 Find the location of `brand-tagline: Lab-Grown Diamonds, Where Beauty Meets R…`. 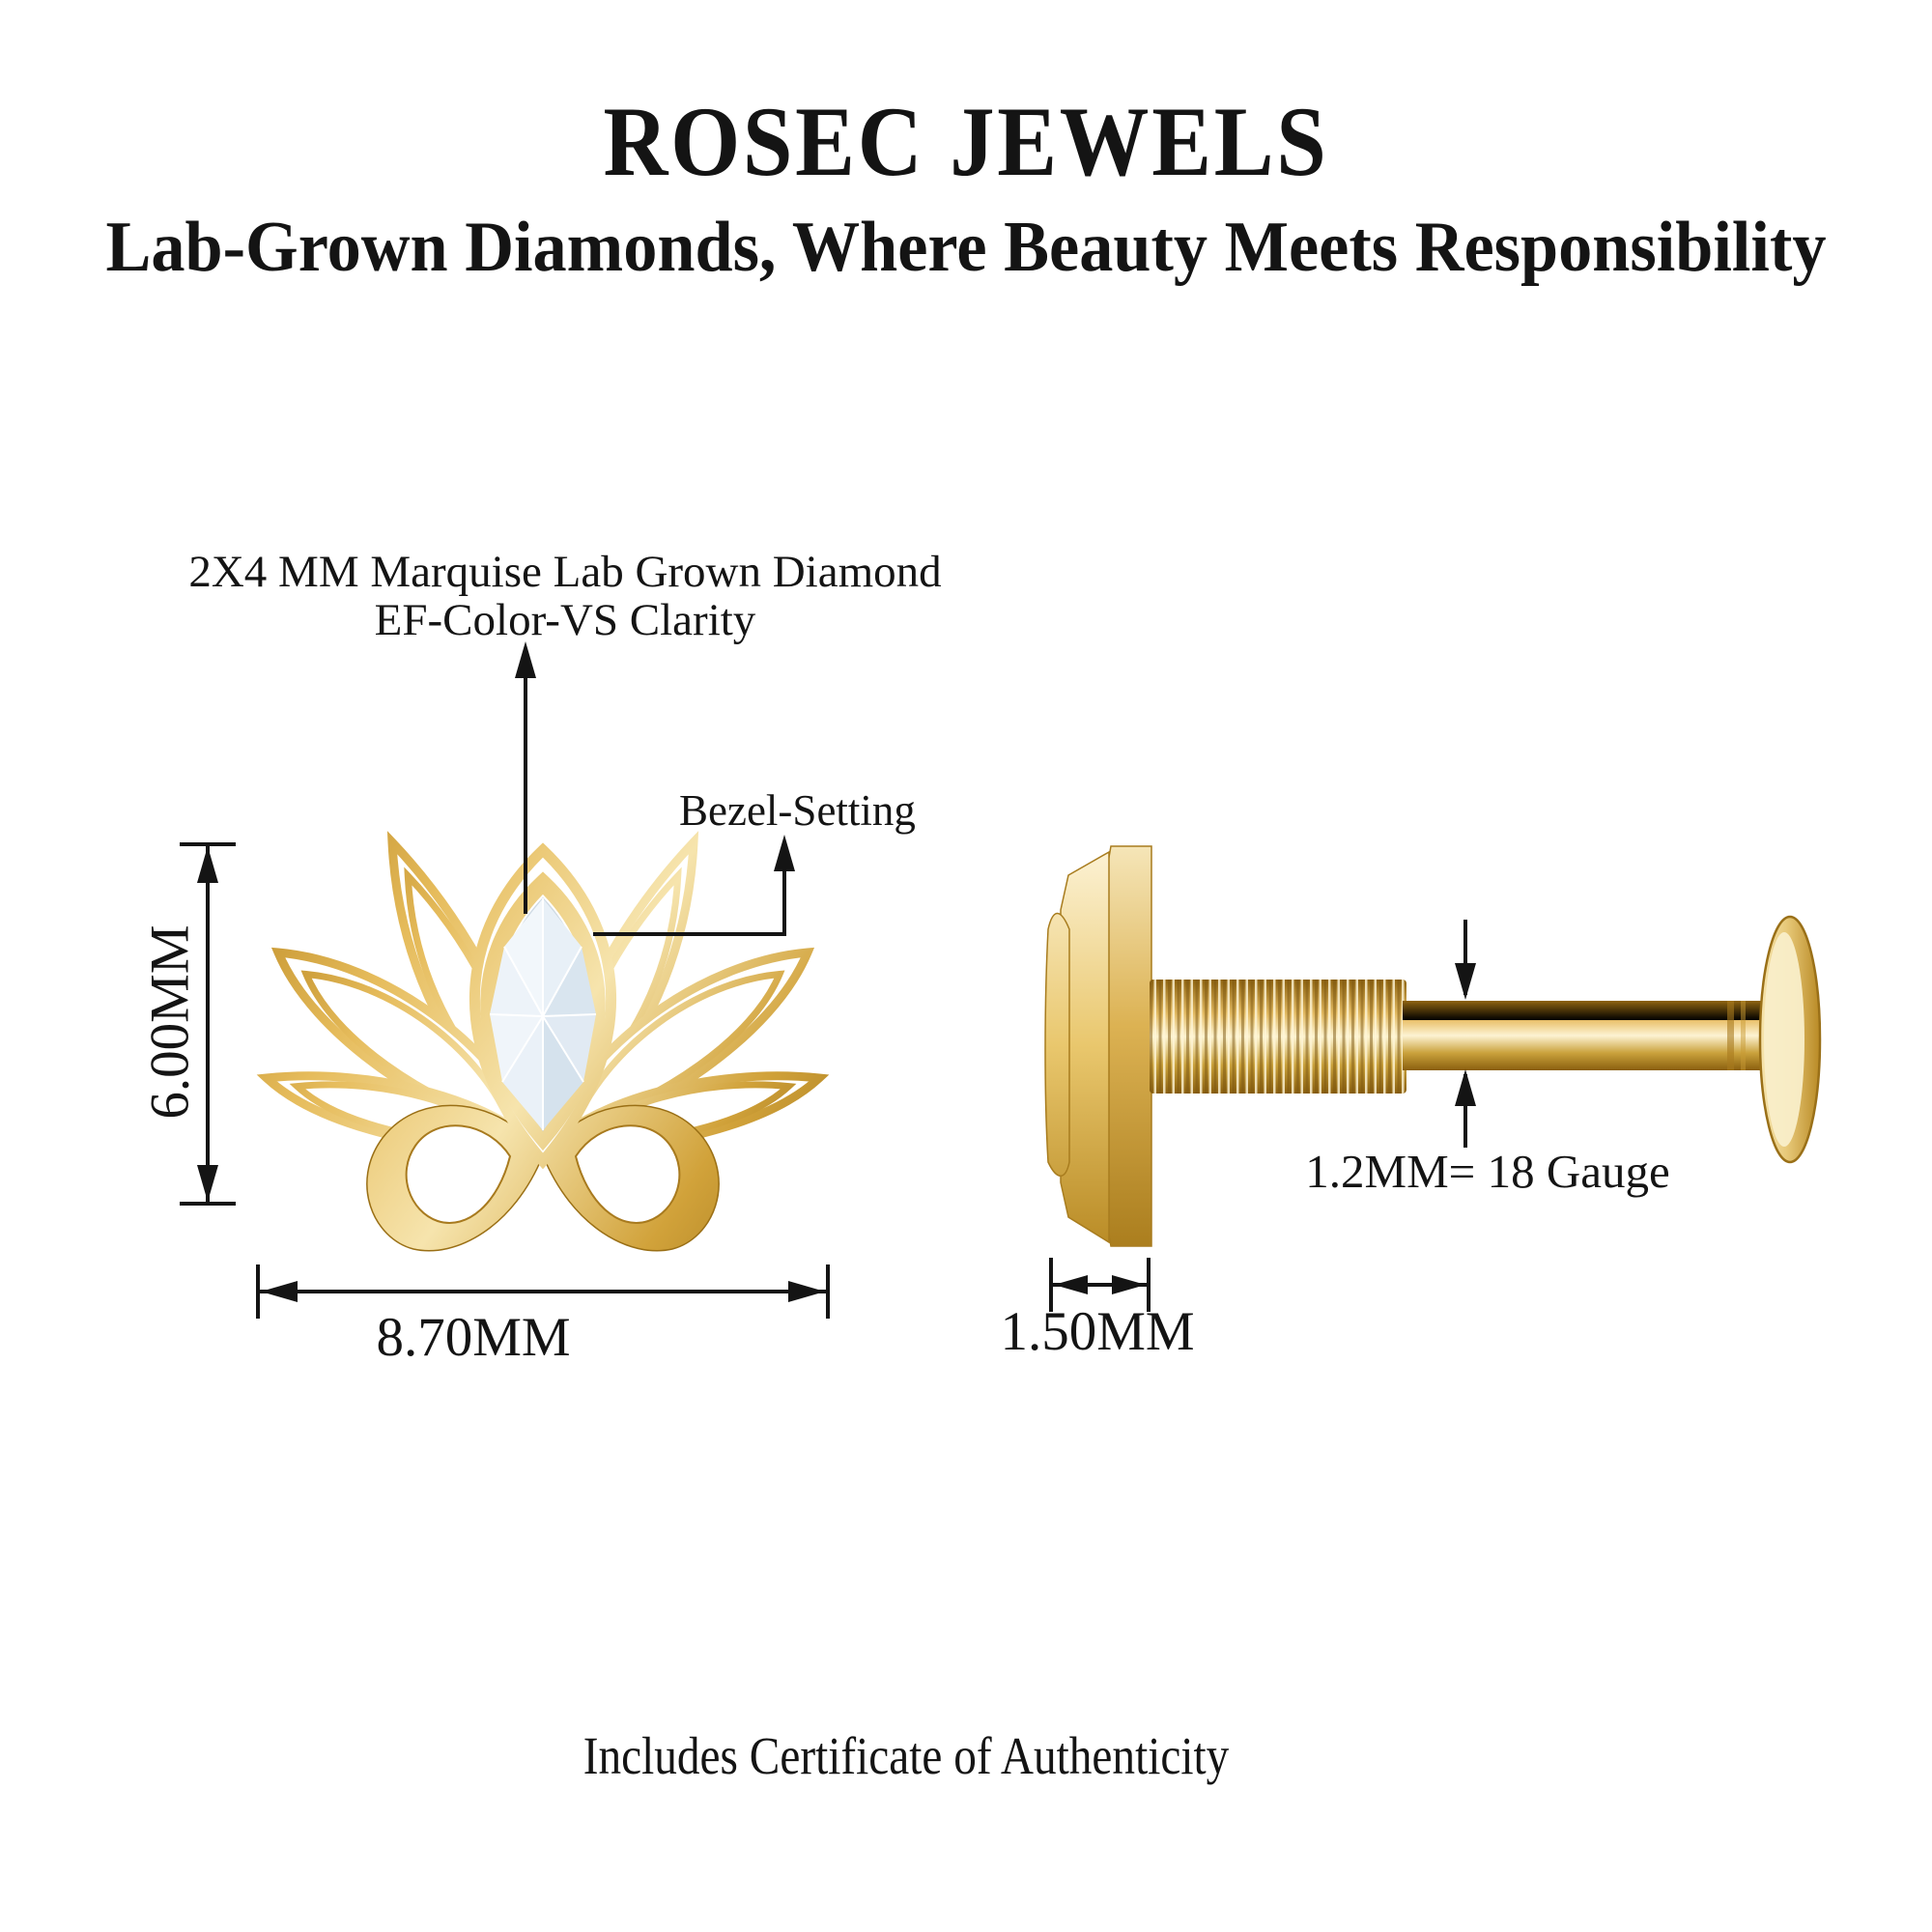

brand-tagline: Lab-Grown Diamonds, Where Beauty Meets R… is located at coordinates (966, 248).